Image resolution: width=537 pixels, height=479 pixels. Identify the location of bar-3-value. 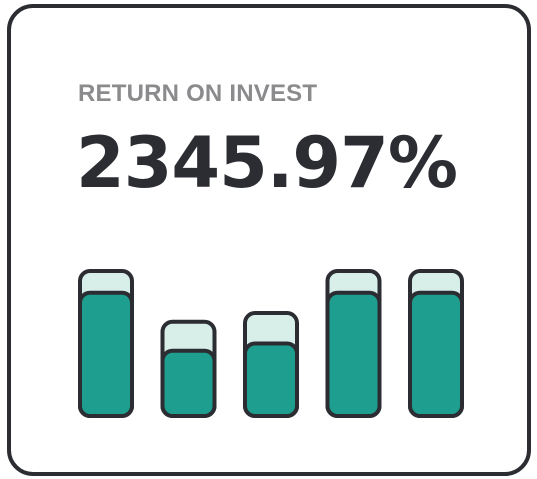
(271, 379).